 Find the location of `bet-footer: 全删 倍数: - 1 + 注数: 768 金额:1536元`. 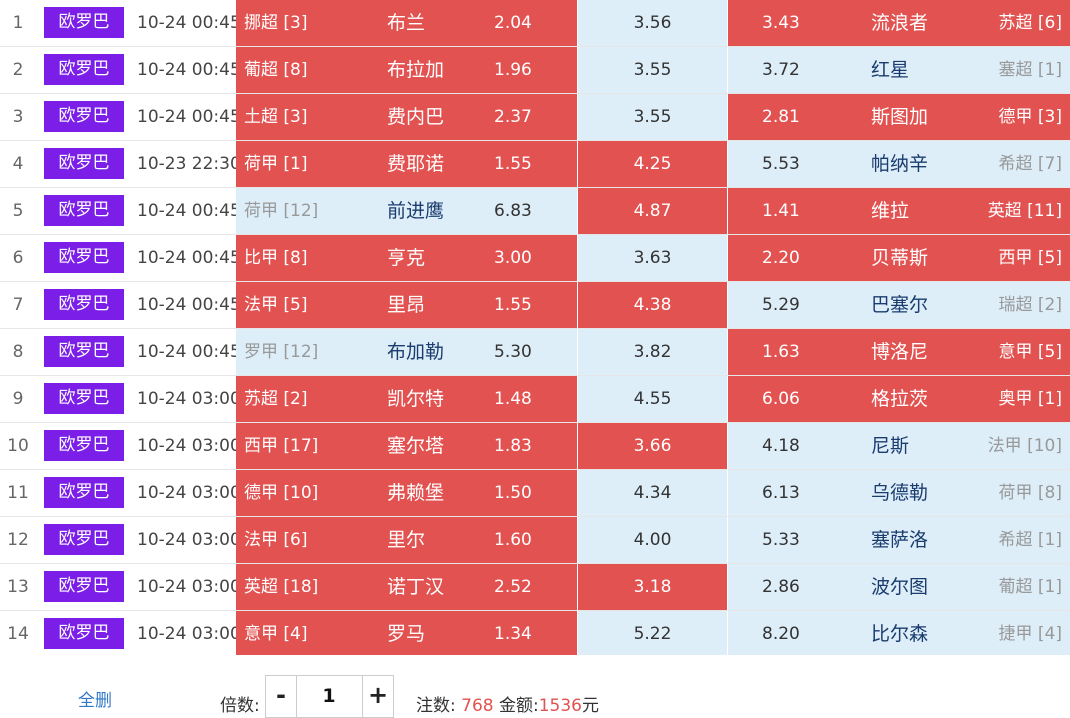

bet-footer: 全删 倍数: - 1 + 注数: 768 金额:1536元 is located at coordinates (535, 686).